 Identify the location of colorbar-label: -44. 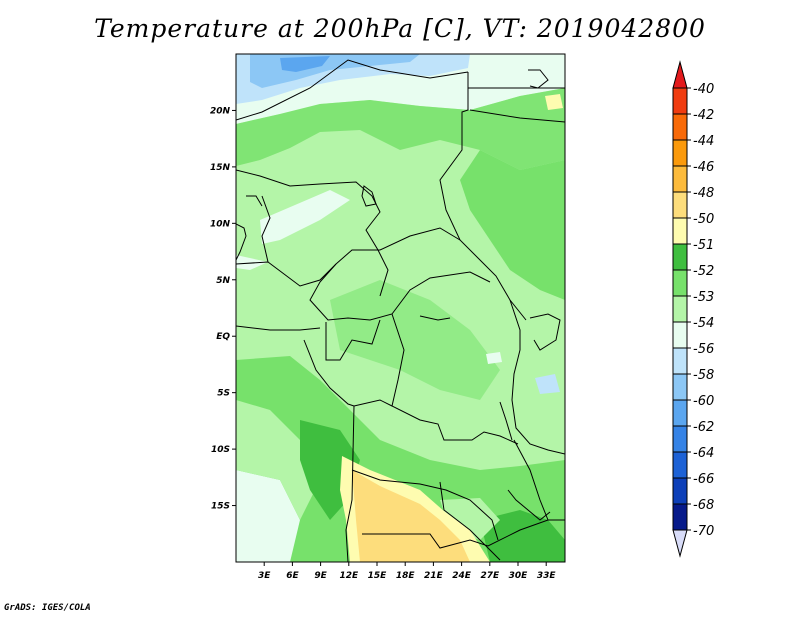
(703, 141).